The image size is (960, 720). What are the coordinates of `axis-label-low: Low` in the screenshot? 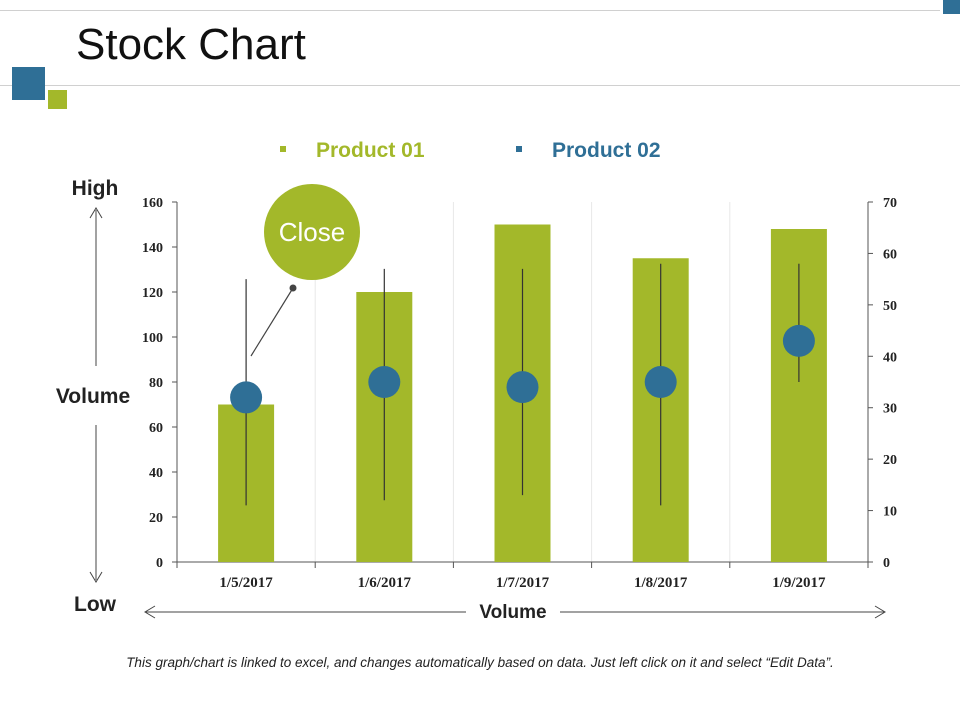 It's located at (95, 604).